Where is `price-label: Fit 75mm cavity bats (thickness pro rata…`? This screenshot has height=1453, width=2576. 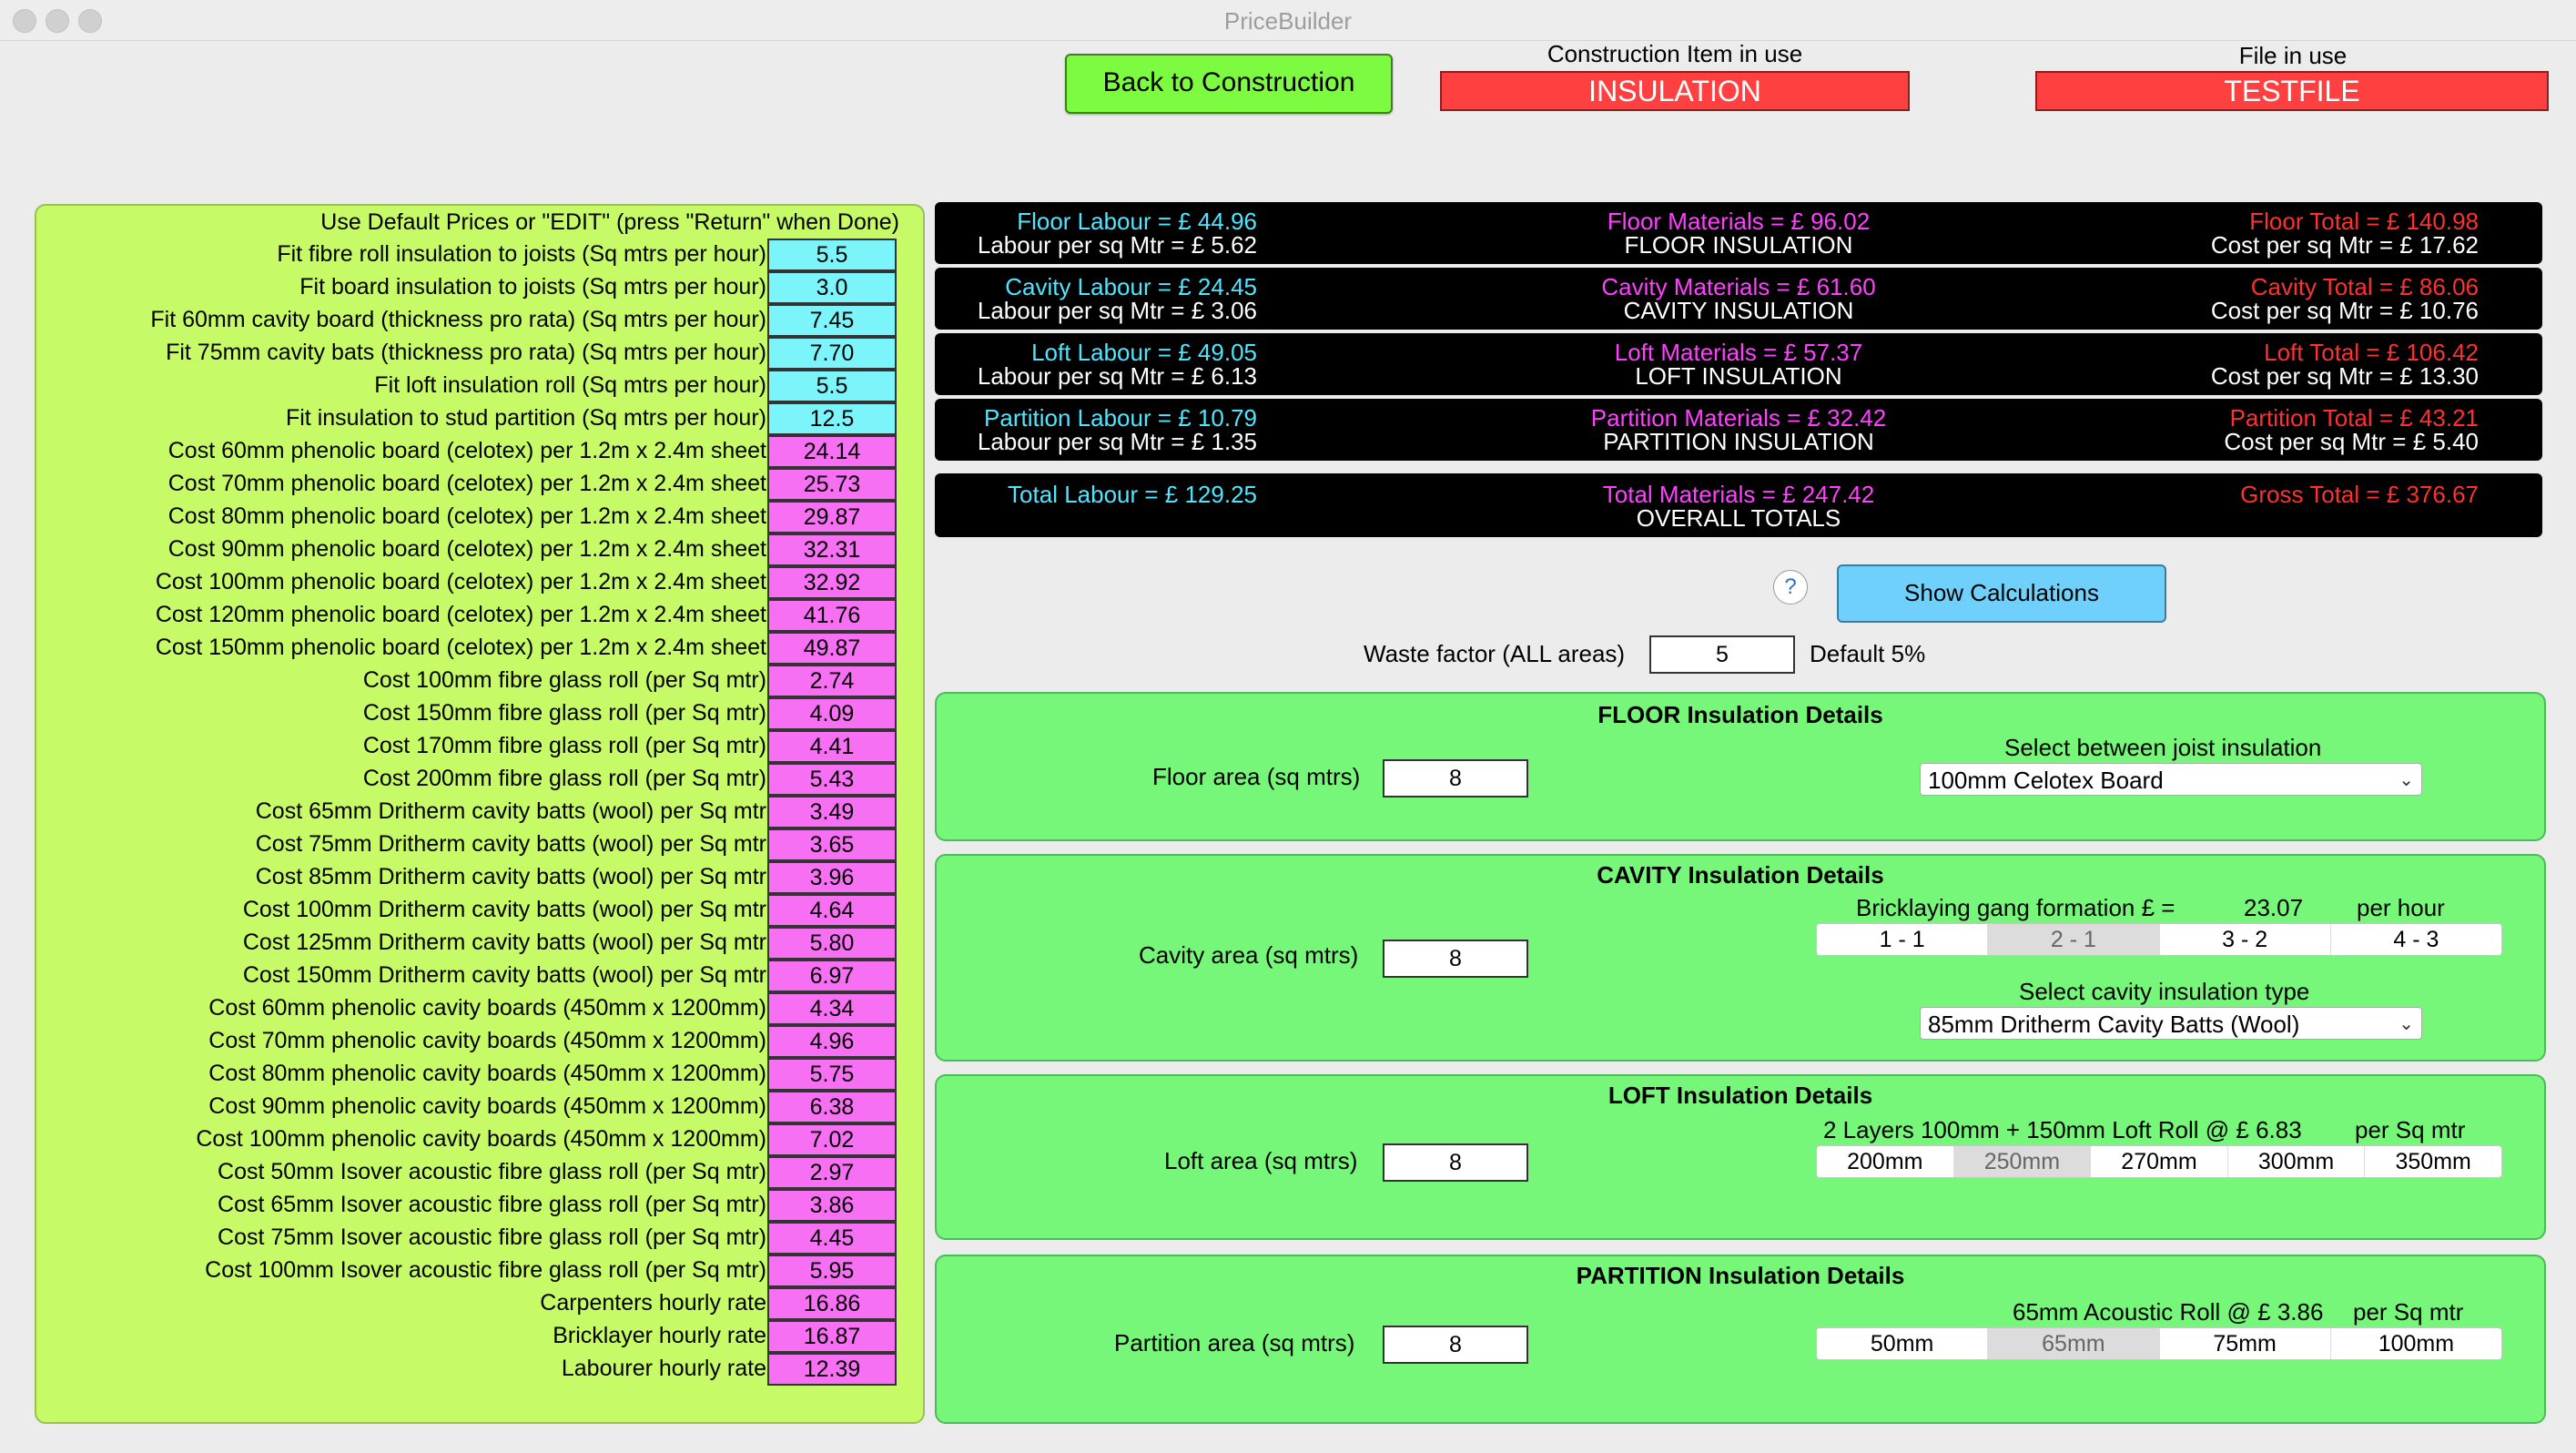 price-label: Fit 75mm cavity bats (thickness pro rata… is located at coordinates (466, 352).